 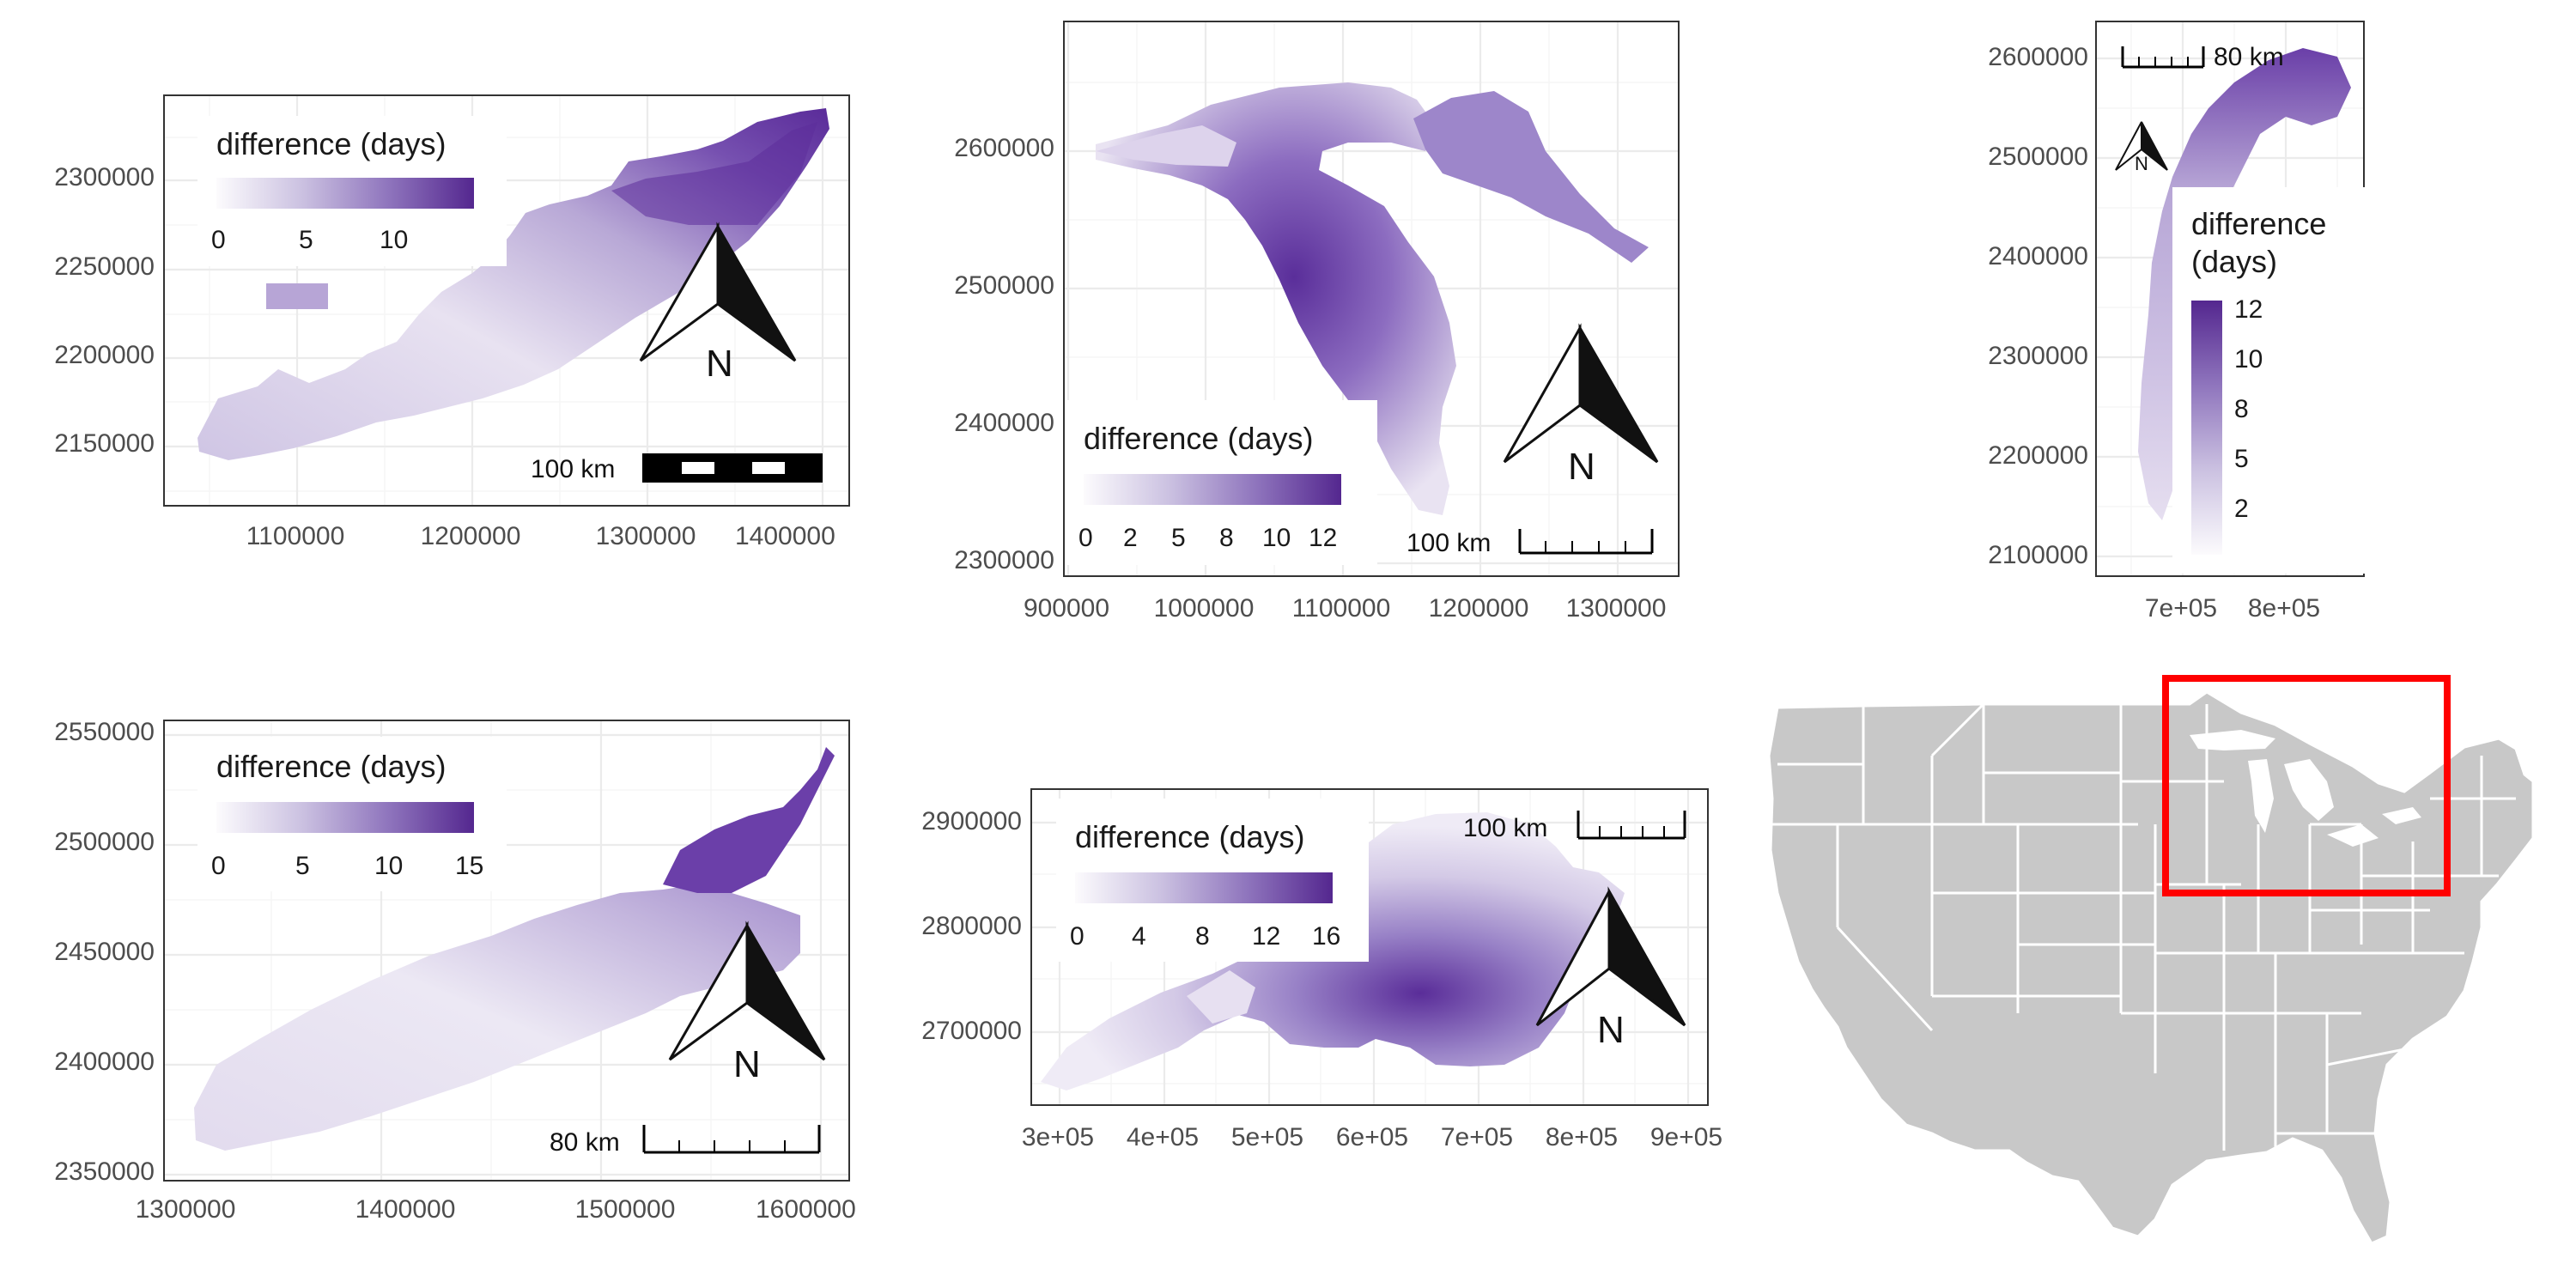 What do you see at coordinates (1139, 937) in the screenshot?
I see `legend-tick-label: 4` at bounding box center [1139, 937].